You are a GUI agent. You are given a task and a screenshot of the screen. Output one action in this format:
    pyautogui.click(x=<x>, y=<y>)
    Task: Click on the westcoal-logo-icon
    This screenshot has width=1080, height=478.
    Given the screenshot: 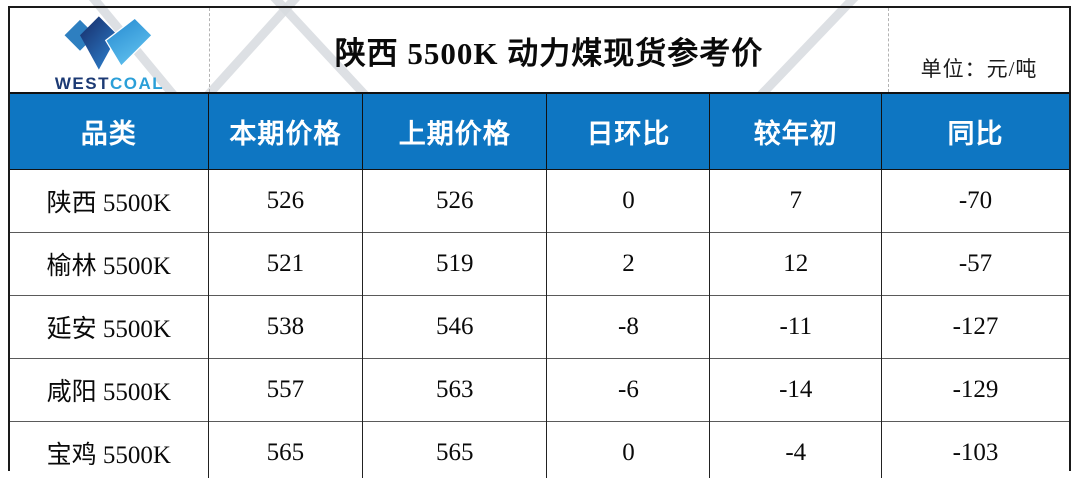 What is the action you would take?
    pyautogui.click(x=108, y=42)
    